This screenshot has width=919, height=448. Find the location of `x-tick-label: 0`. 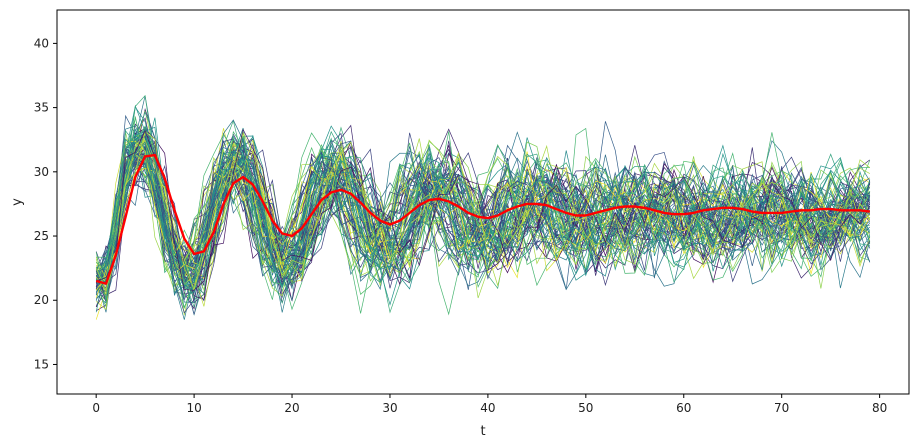

x-tick-label: 0 is located at coordinates (96, 408).